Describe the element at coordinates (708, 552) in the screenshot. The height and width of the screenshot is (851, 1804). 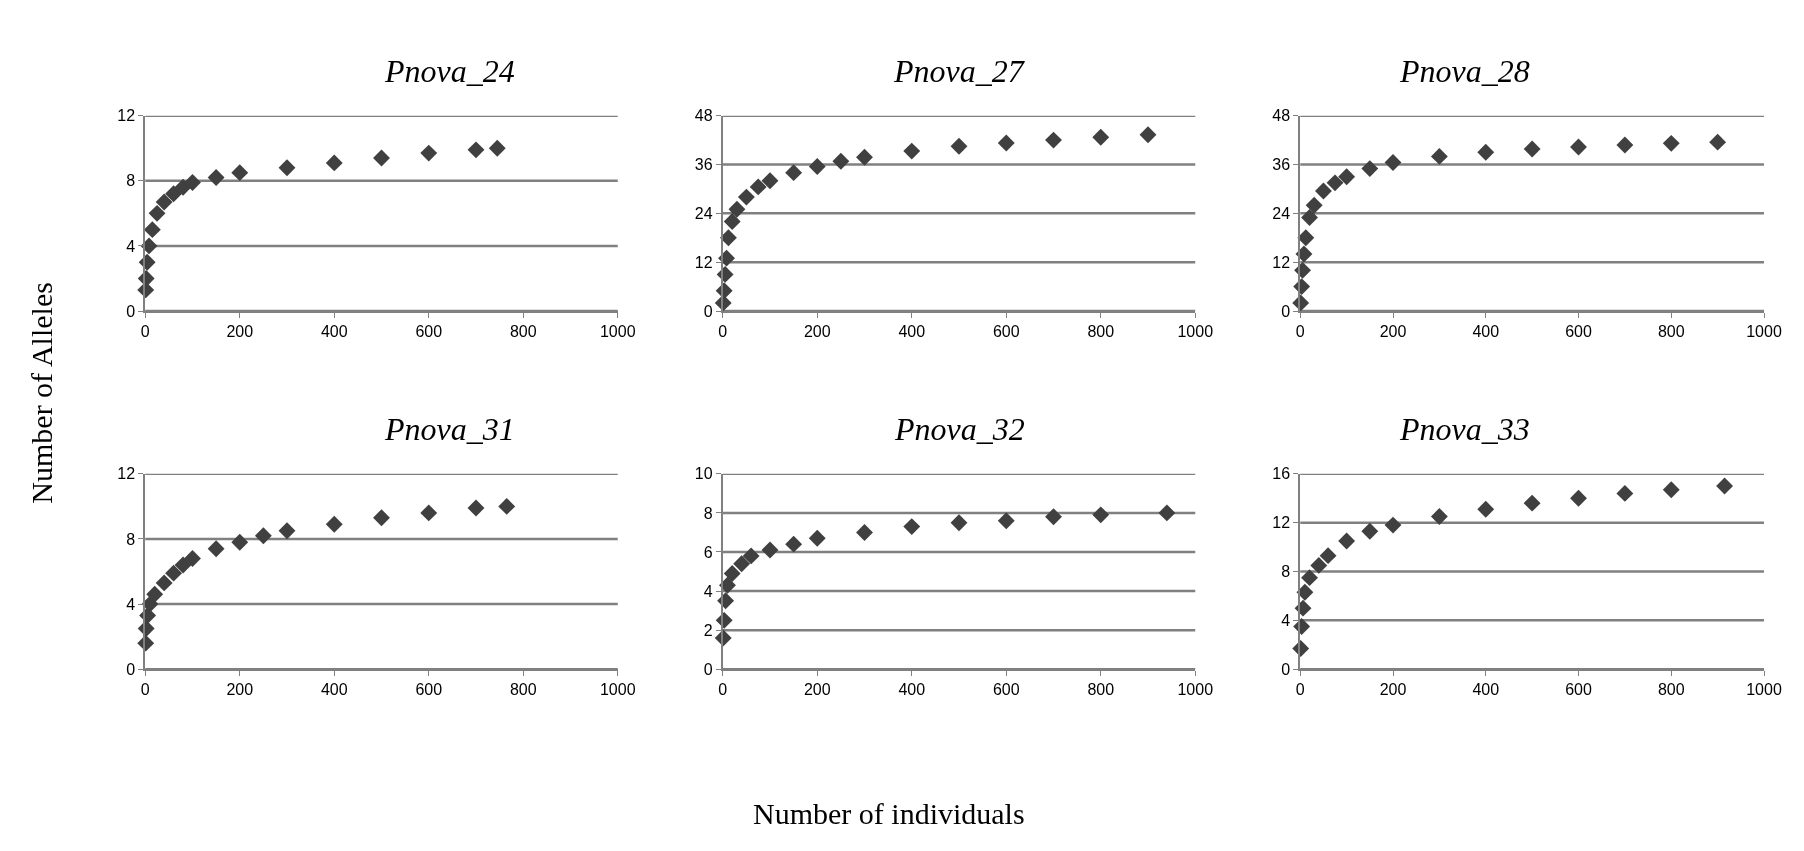
I see `y-tick-label: 6` at that location.